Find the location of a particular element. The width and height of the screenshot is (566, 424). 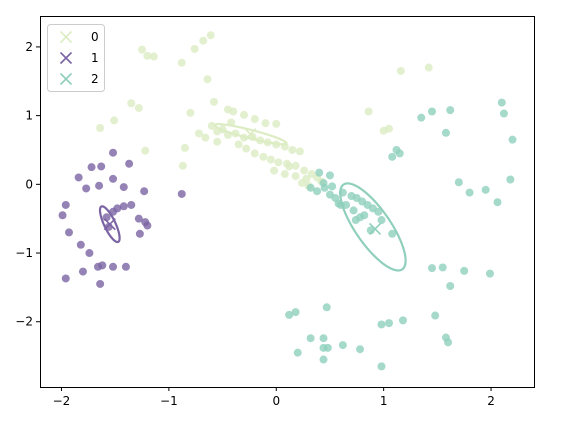

legend-label: 2 is located at coordinates (95, 79).